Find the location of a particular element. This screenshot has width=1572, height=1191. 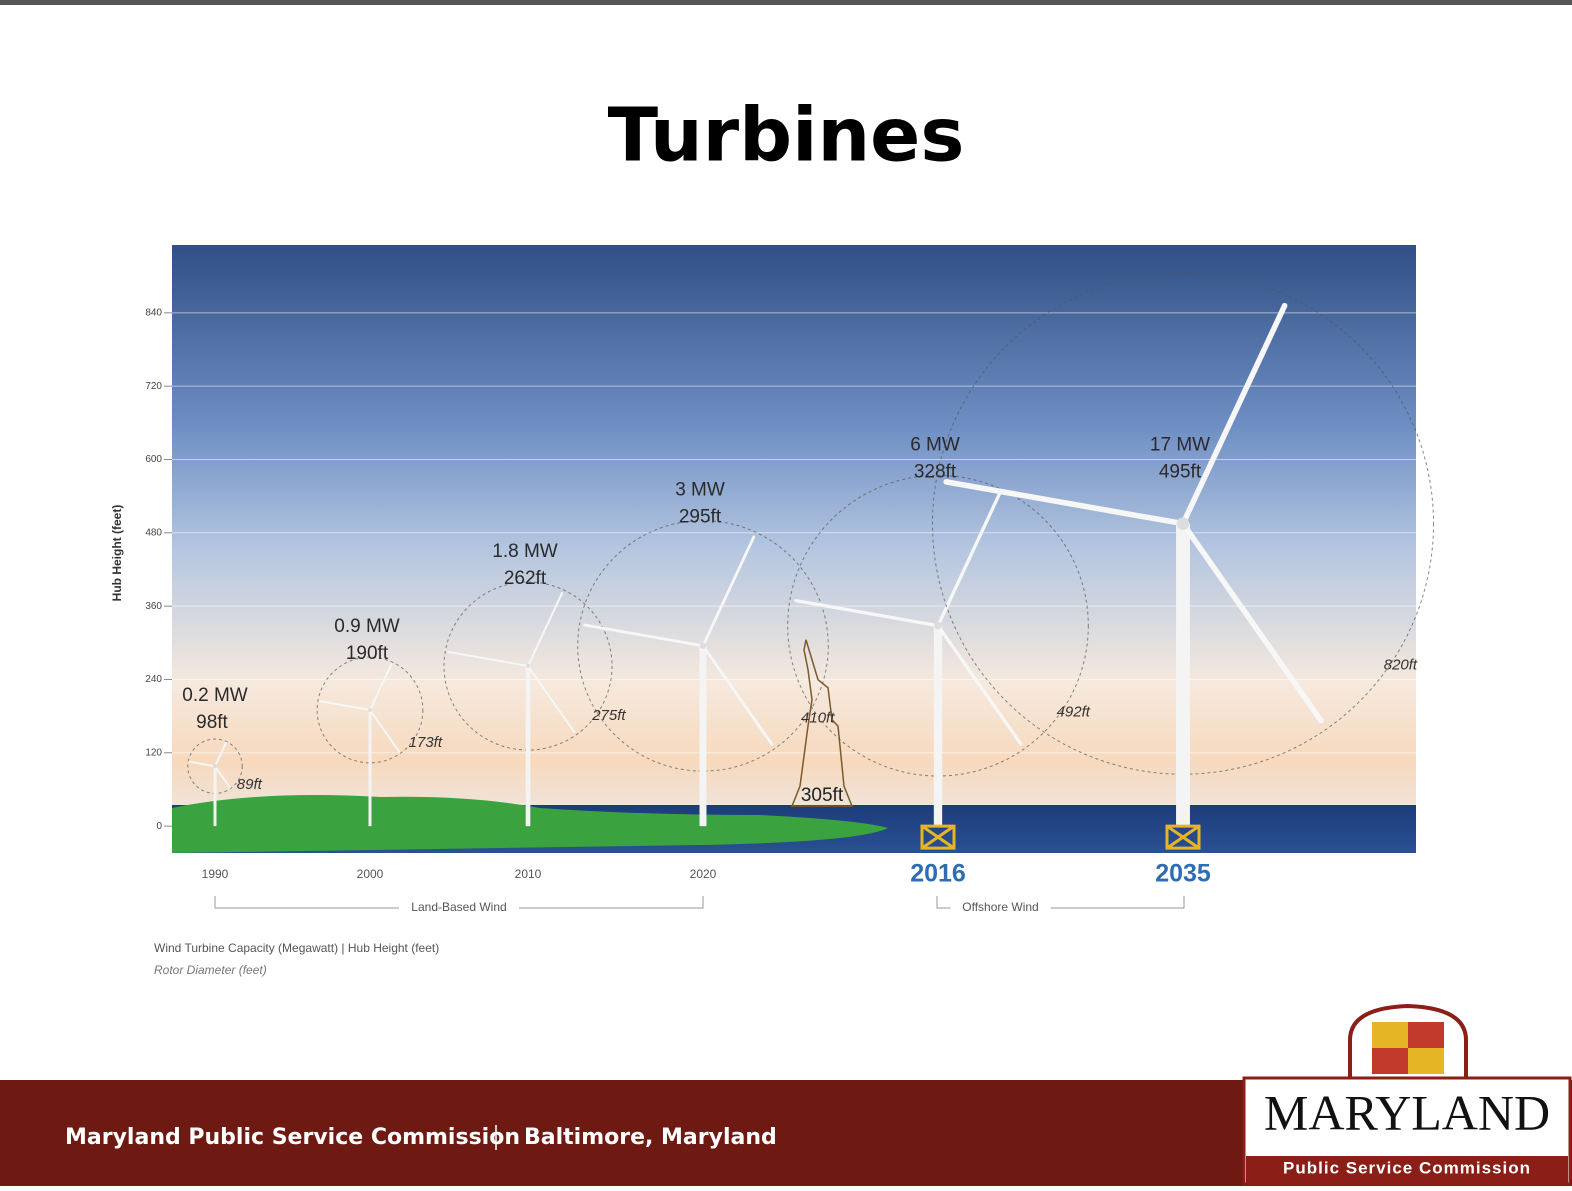

capacity-label: 6 MW is located at coordinates (935, 444).